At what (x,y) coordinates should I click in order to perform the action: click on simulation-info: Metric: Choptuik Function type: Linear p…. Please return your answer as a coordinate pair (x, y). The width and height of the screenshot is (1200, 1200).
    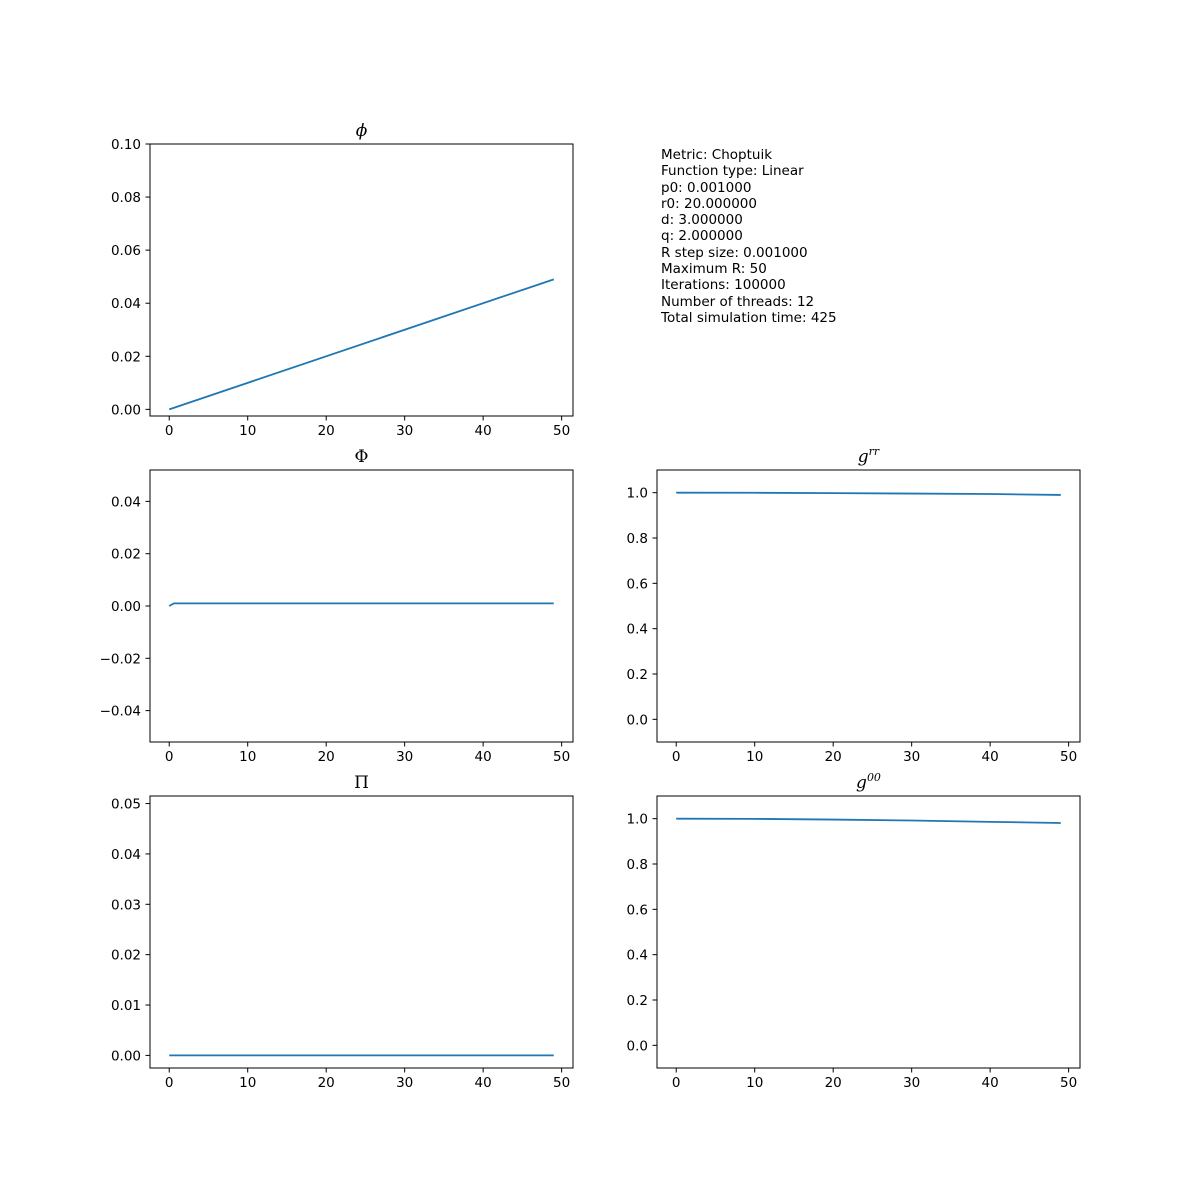
    Looking at the image, I should click on (749, 236).